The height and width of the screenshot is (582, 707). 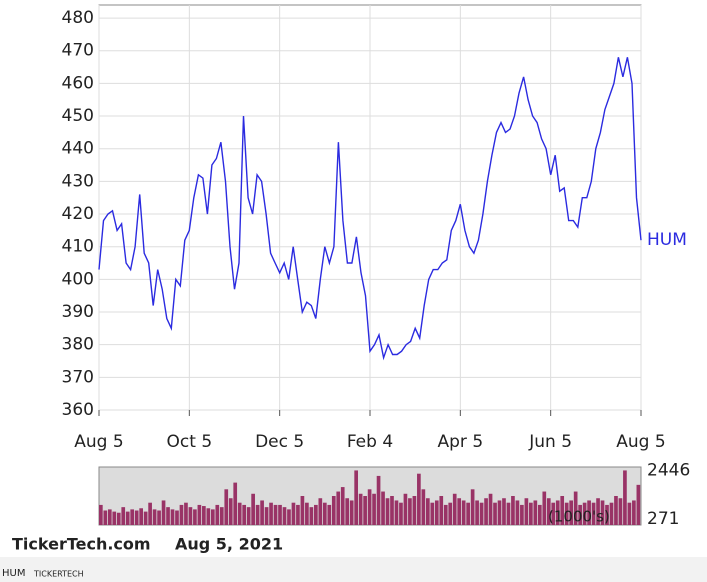 I want to click on y-tick-label: 2446, so click(x=668, y=470).